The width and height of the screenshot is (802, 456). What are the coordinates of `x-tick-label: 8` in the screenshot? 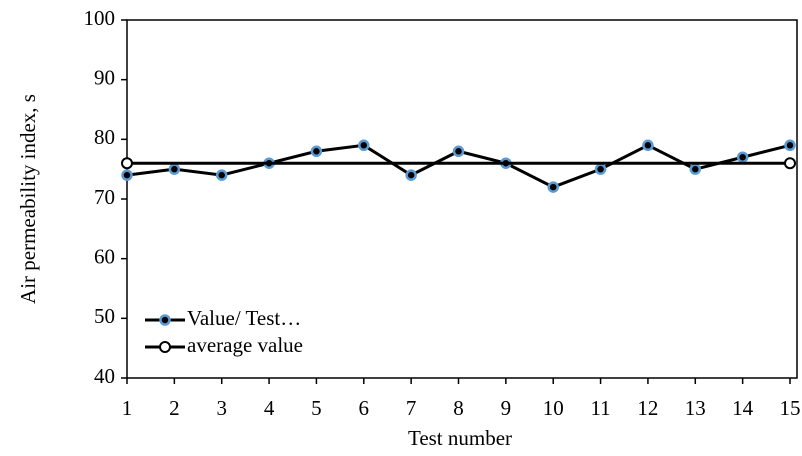 It's located at (458, 408).